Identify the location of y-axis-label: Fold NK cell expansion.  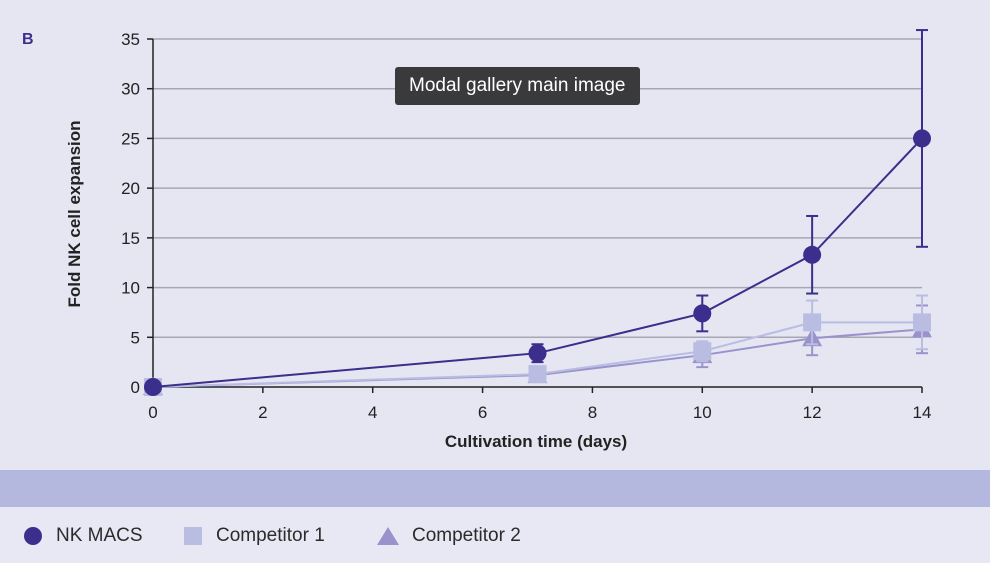
(74, 213).